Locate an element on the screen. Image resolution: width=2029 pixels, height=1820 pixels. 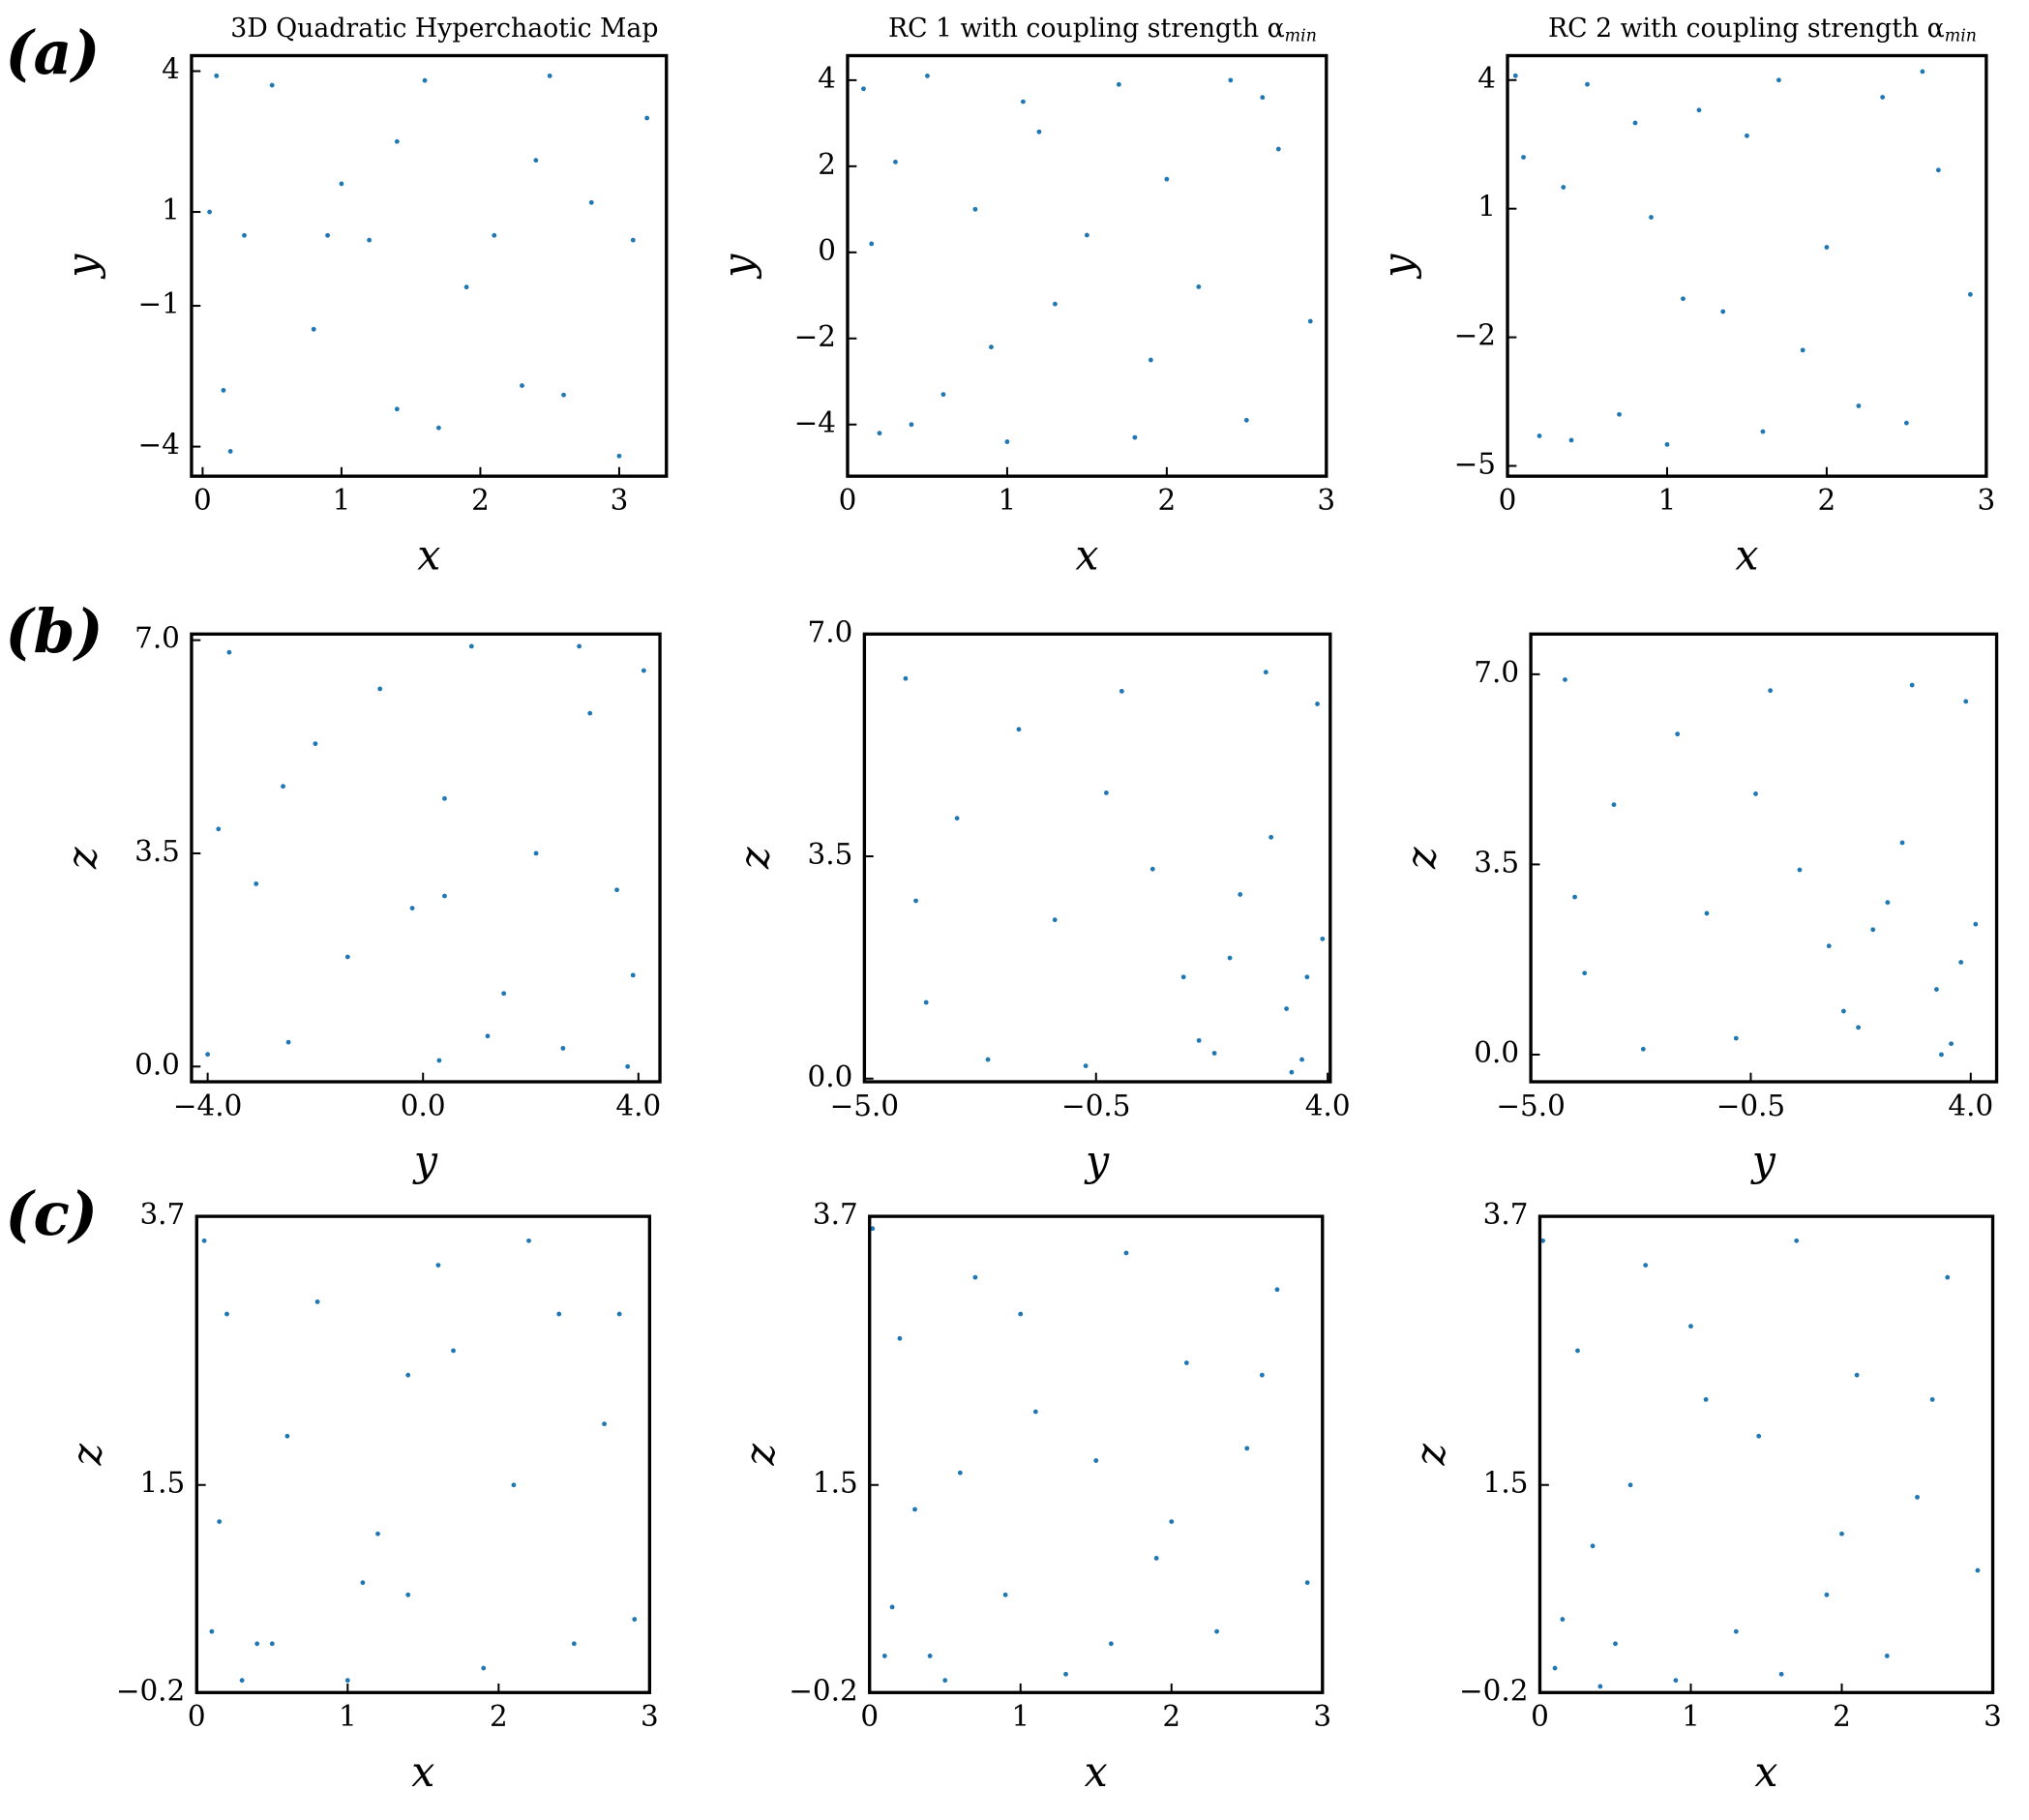
x-tick-label: −4.0 is located at coordinates (208, 1105).